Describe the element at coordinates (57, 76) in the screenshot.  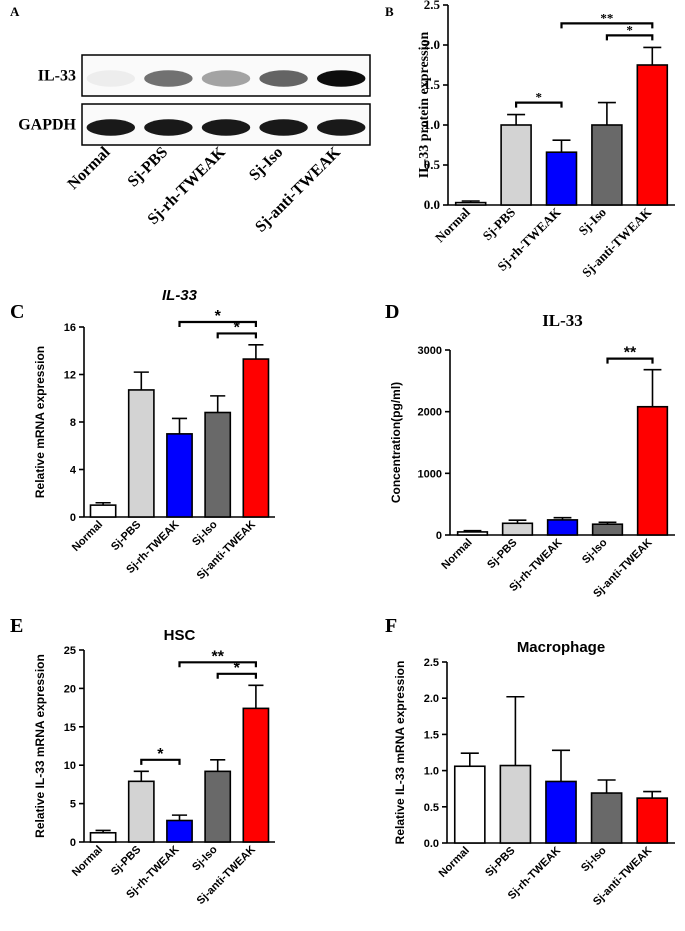
I see `row-label: IL-33` at that location.